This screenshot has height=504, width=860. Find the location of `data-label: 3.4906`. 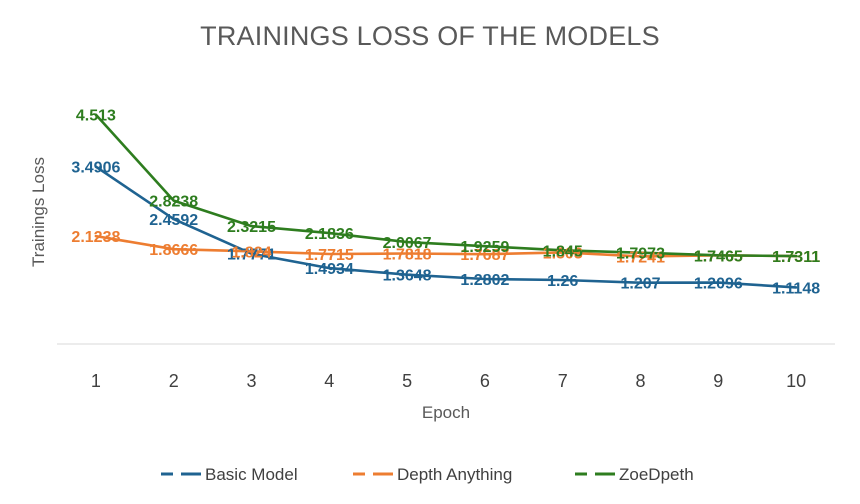

data-label: 3.4906 is located at coordinates (95, 168).